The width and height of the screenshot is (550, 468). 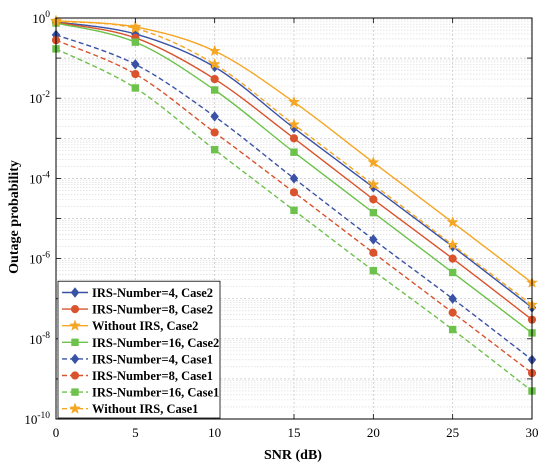 I want to click on x-tick-label: 0, so click(x=56, y=432).